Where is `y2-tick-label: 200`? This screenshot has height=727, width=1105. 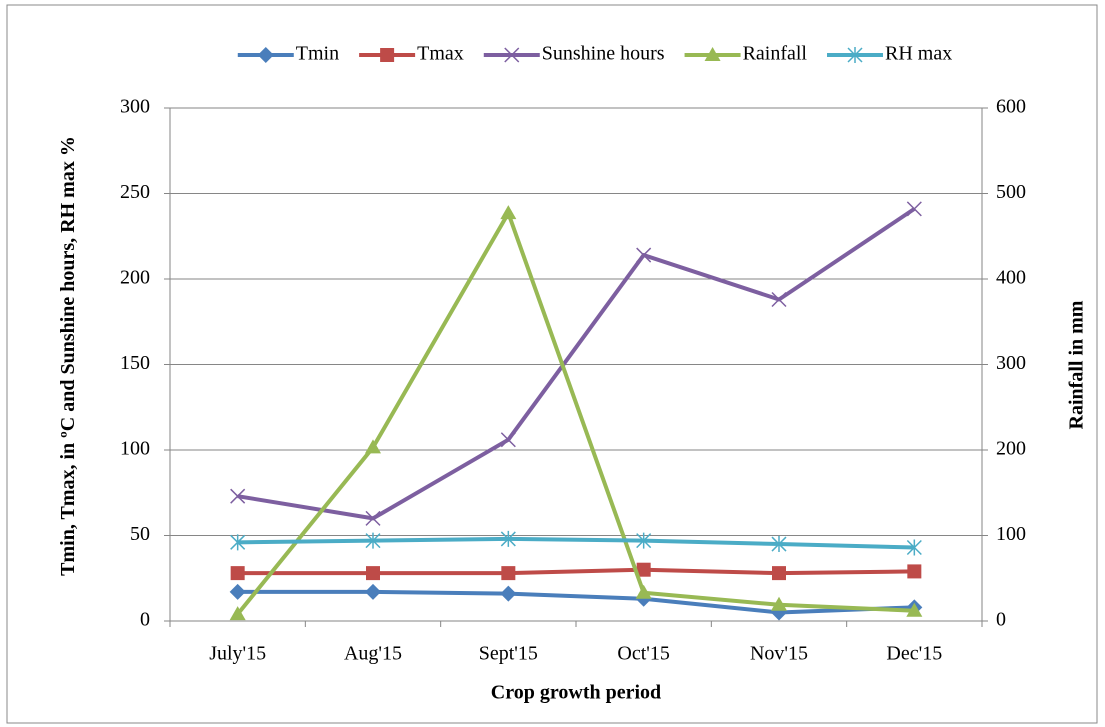
y2-tick-label: 200 is located at coordinates (1011, 449).